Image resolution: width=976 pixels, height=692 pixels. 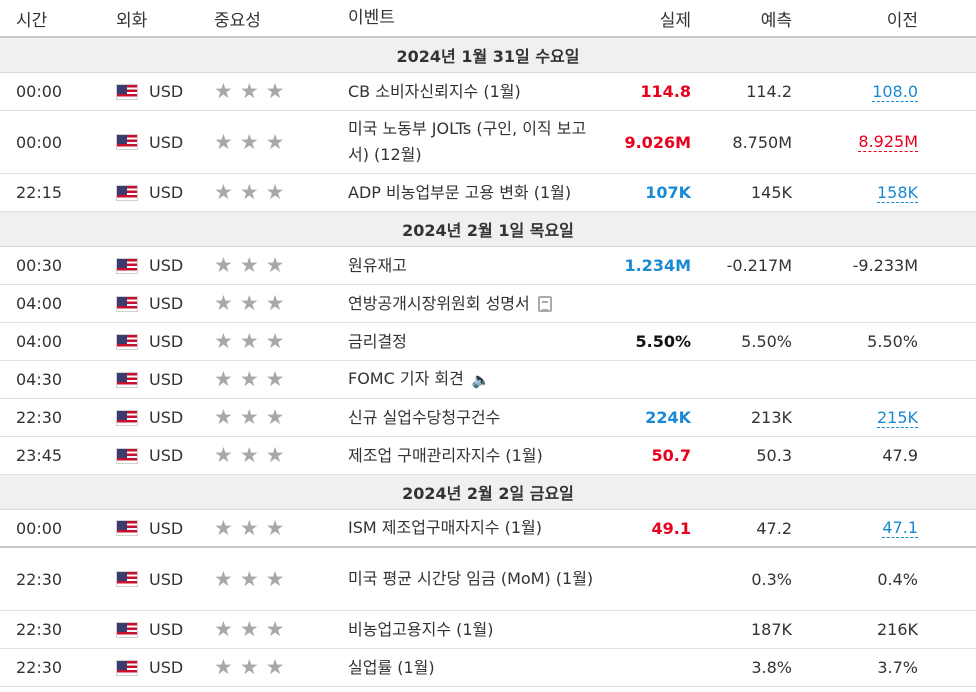 I want to click on actual-value: 9.026M, so click(x=657, y=142).